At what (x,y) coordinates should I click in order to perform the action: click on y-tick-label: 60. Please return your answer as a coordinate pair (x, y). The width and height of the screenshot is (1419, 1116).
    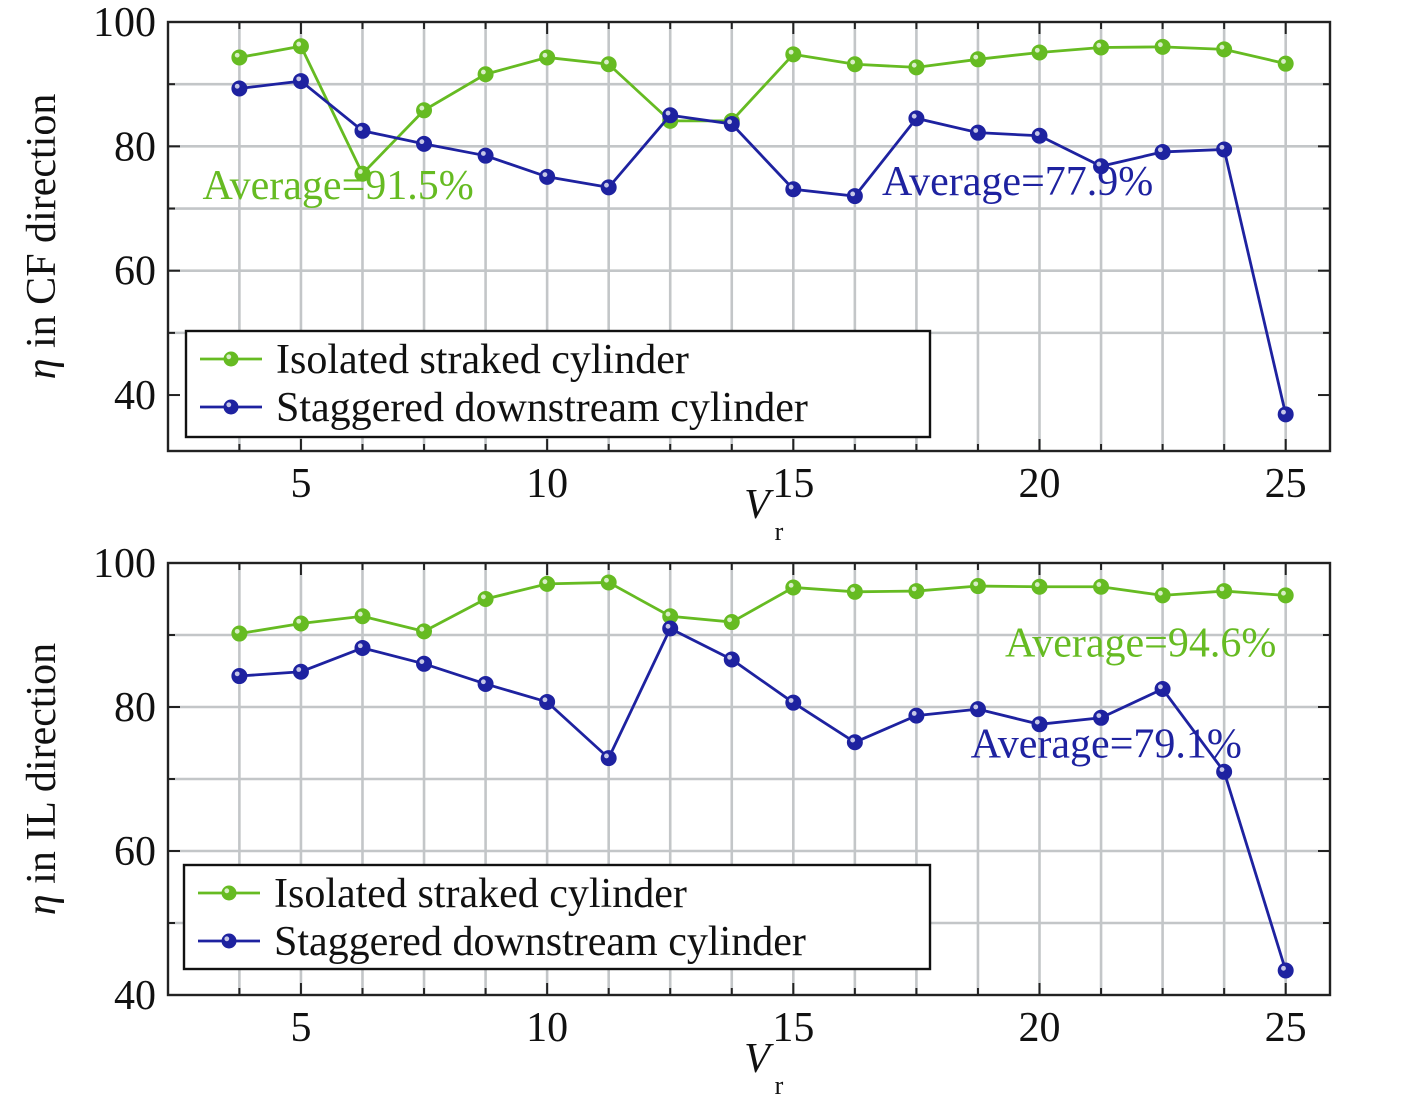
    Looking at the image, I should click on (135, 272).